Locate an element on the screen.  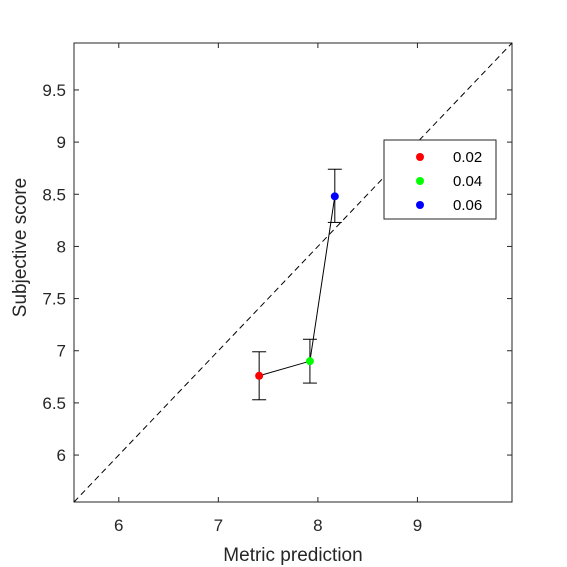
y-axis-label: Subjective score is located at coordinates (20, 247).